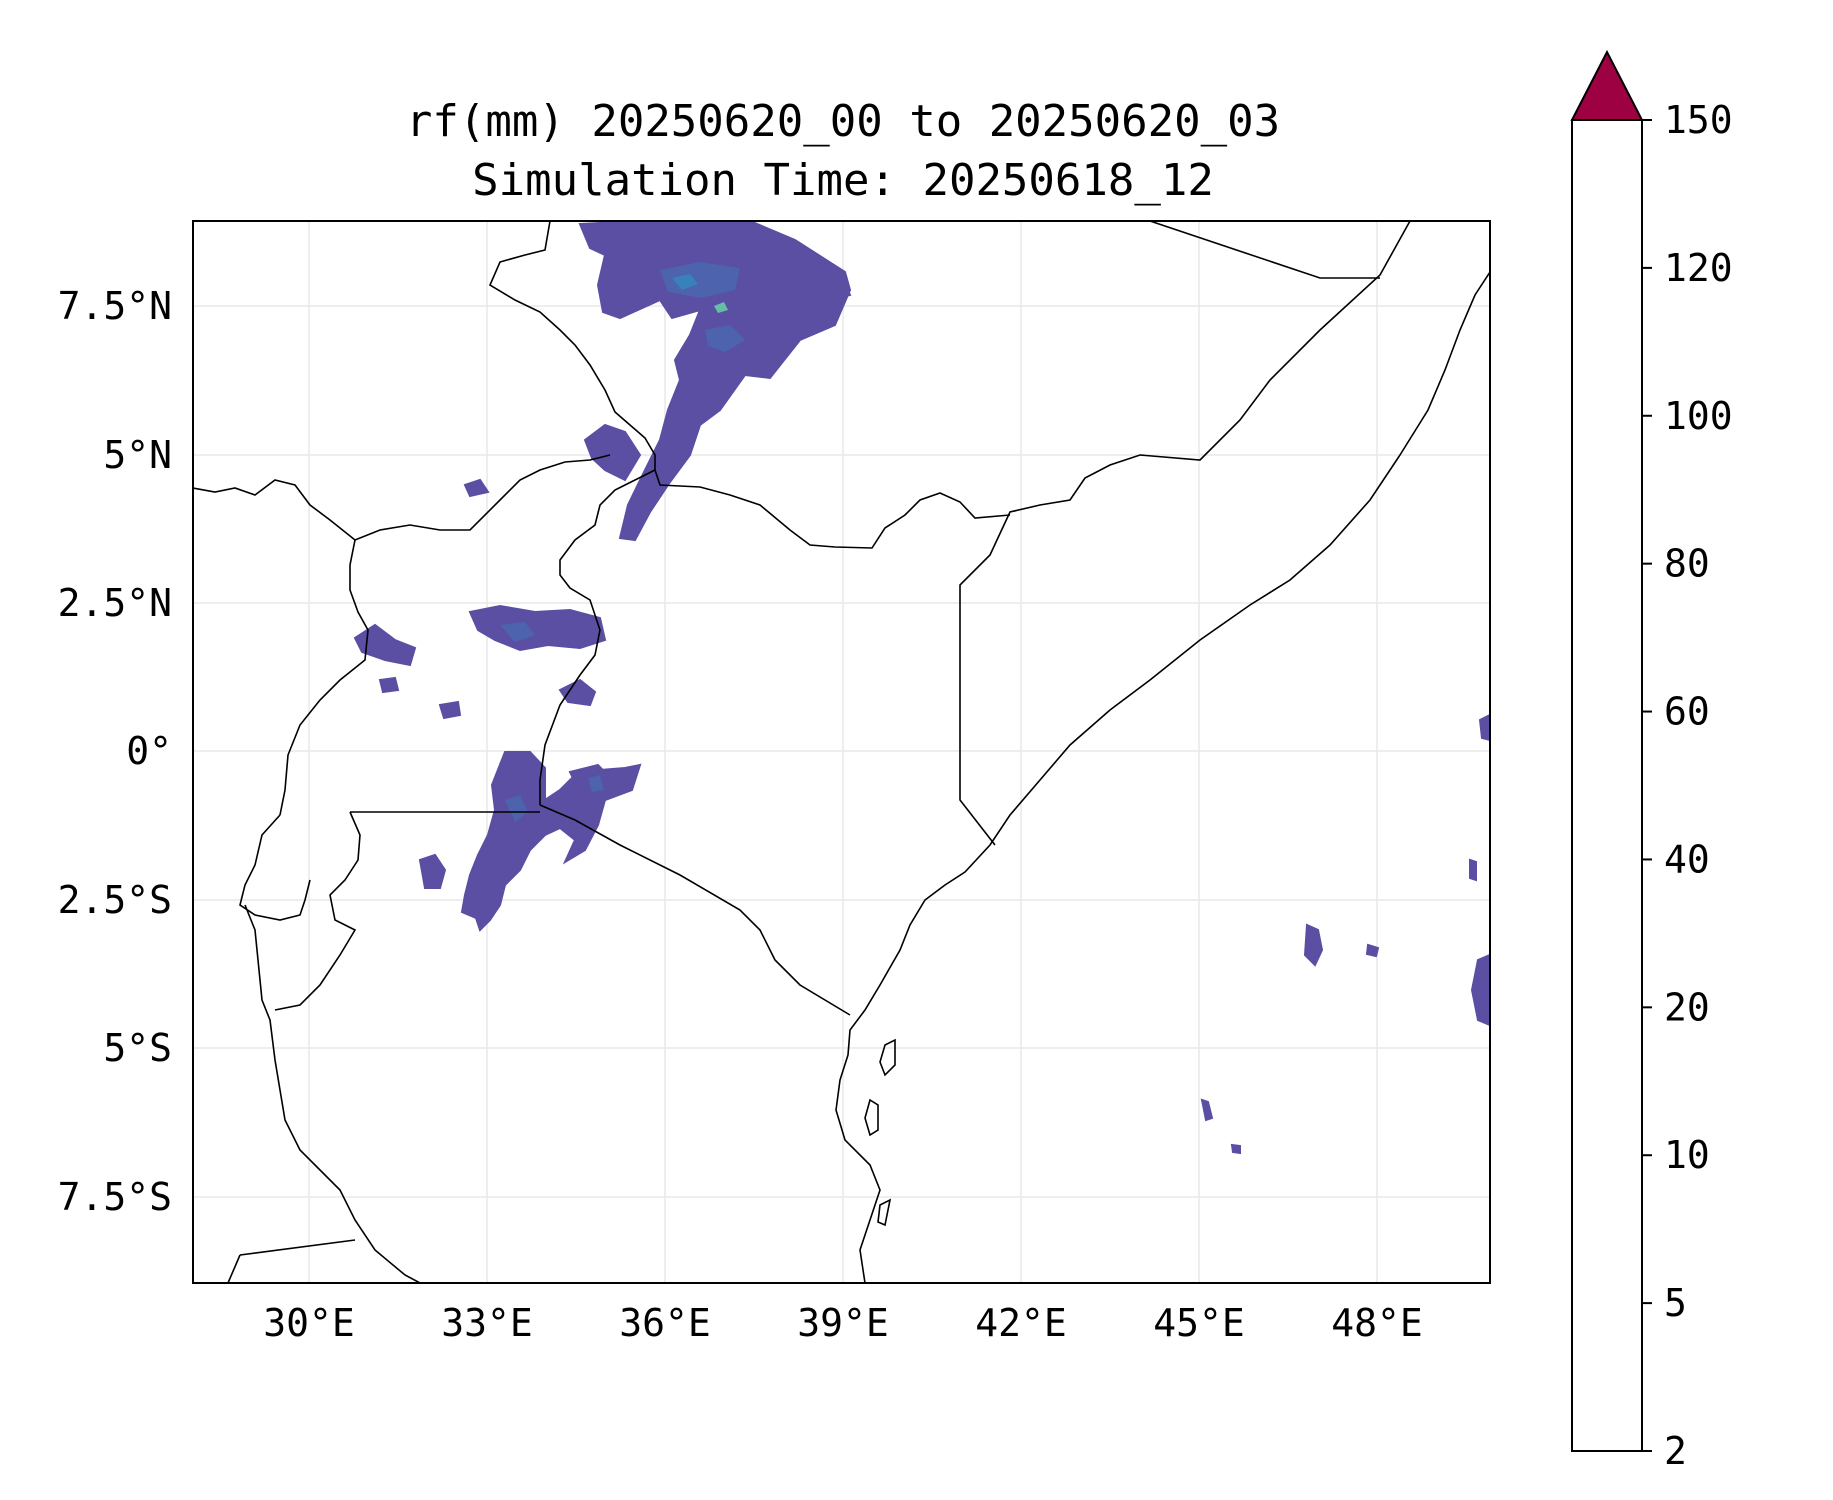 Image resolution: width=1833 pixels, height=1500 pixels. Describe the element at coordinates (1687, 712) in the screenshot. I see `colorbar-tick-label: 60` at that location.